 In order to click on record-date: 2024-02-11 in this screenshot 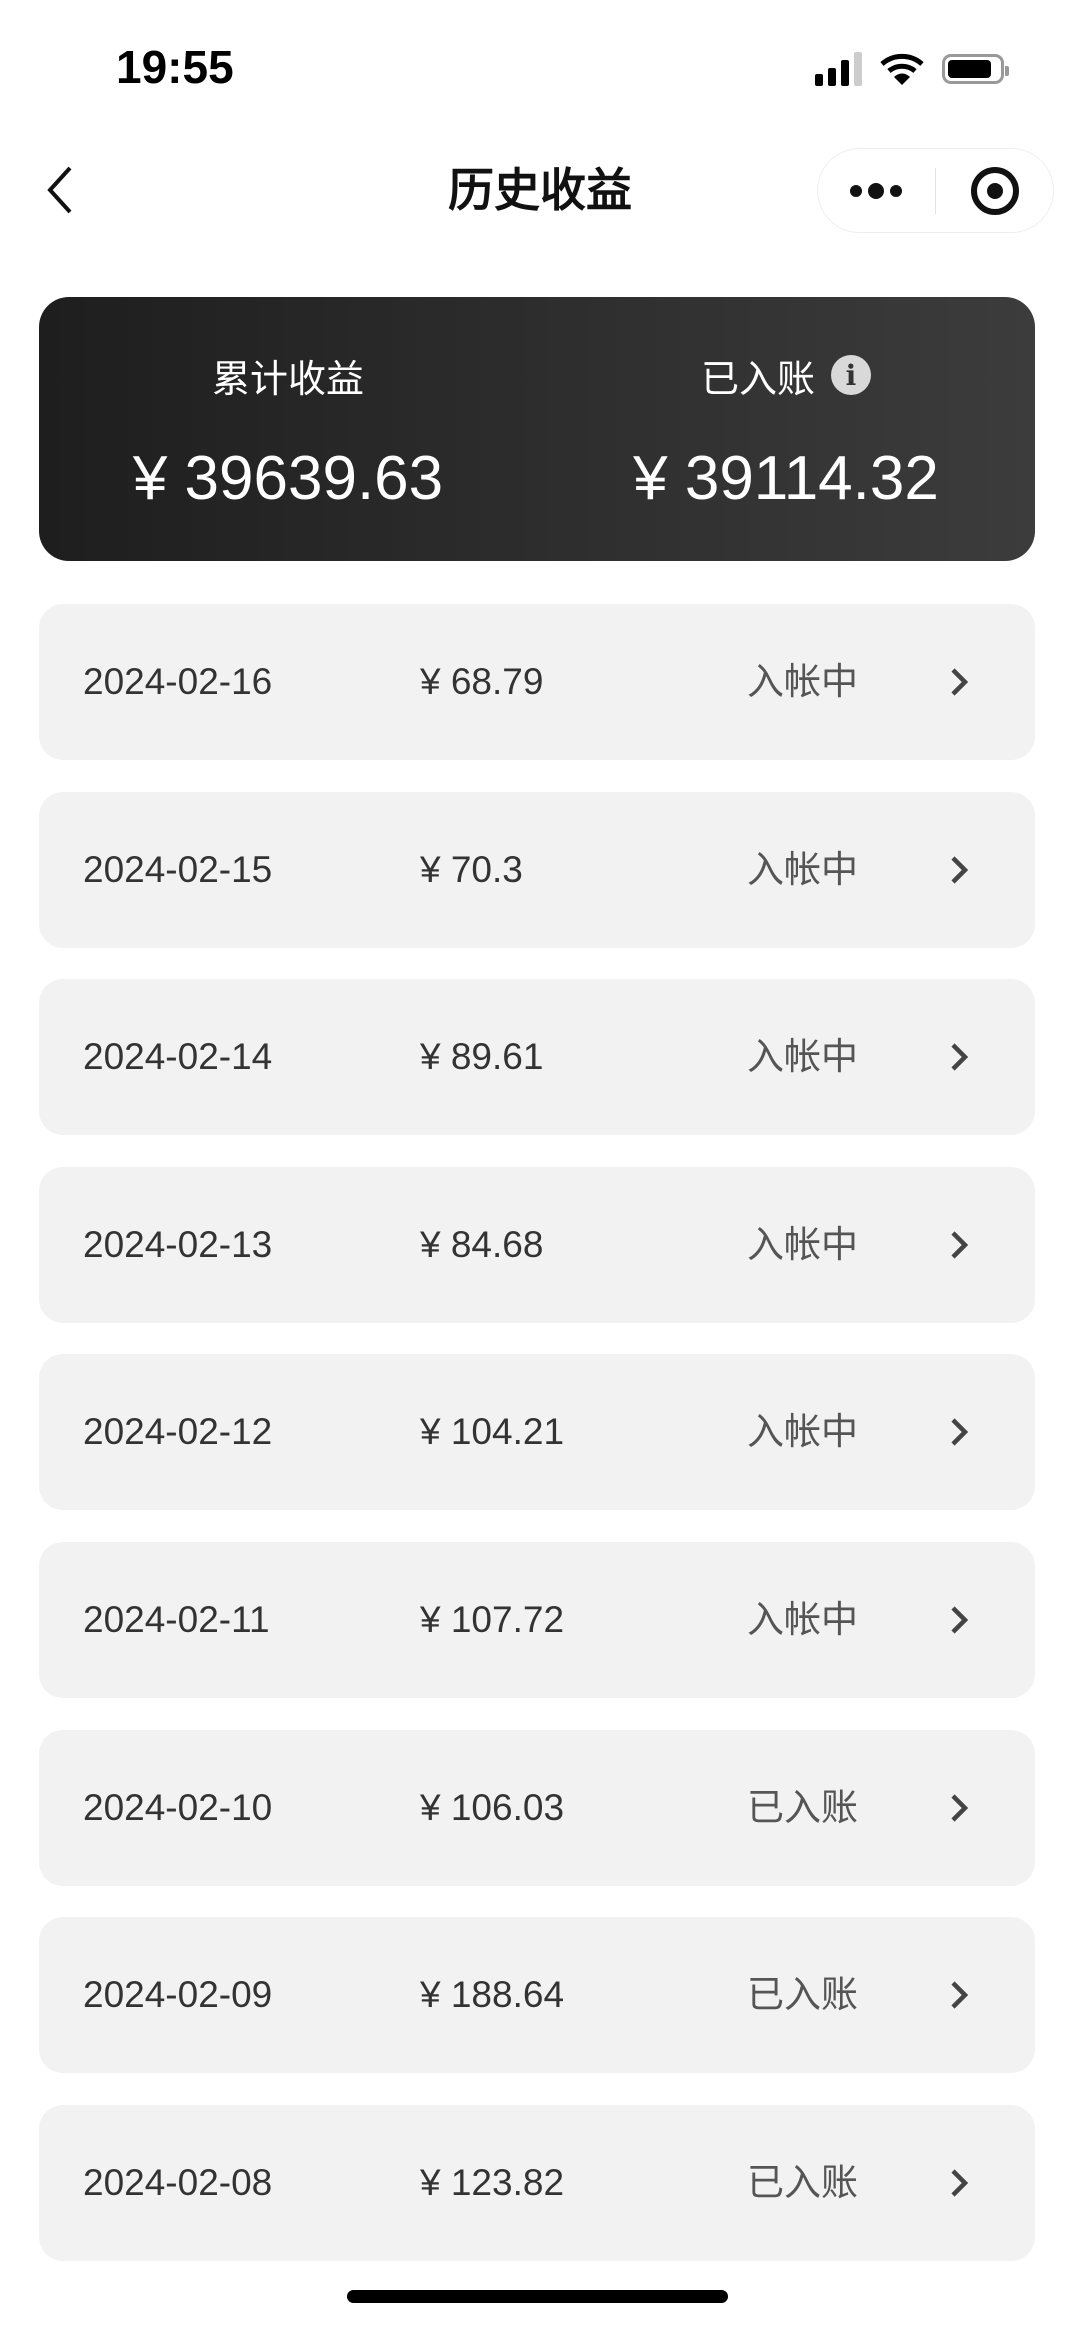, I will do `click(176, 1619)`.